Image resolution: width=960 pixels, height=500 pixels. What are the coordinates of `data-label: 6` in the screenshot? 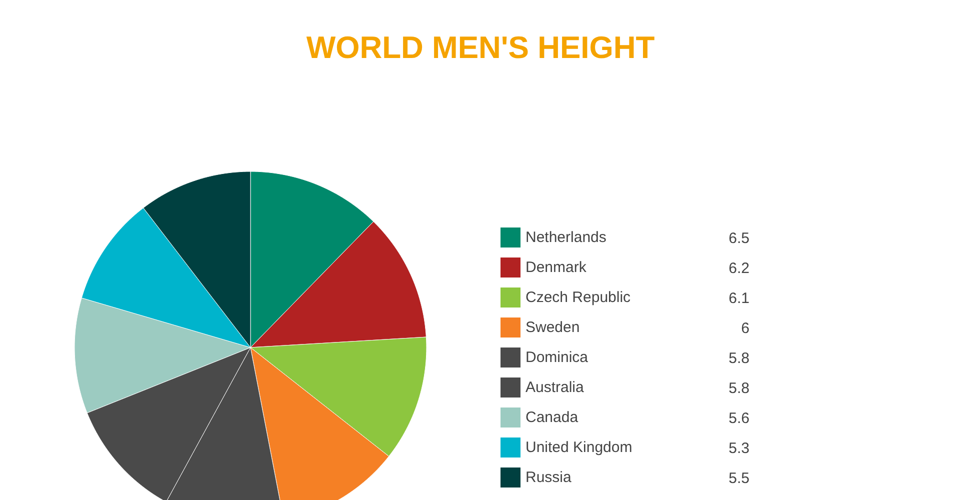 It's located at (745, 328).